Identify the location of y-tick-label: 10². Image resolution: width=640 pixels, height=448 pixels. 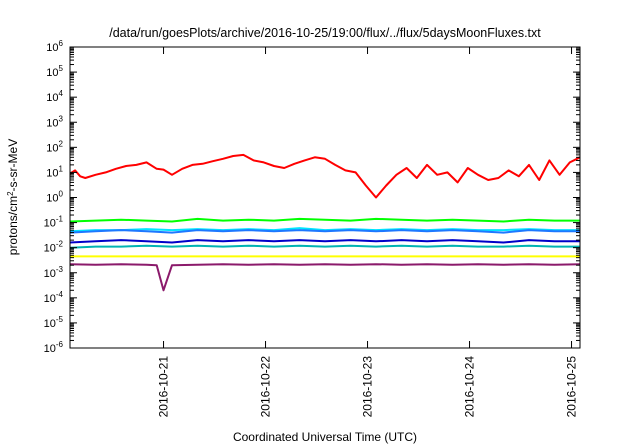
(54, 146).